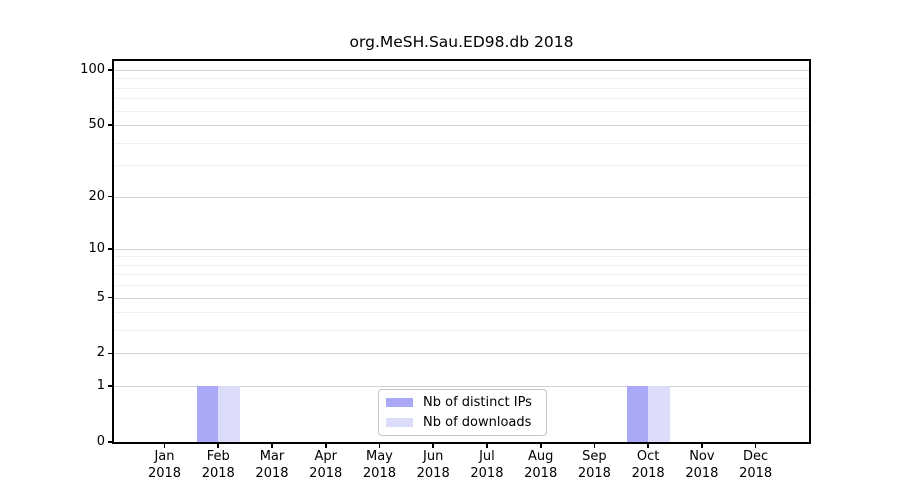 Image resolution: width=900 pixels, height=500 pixels. What do you see at coordinates (96, 196) in the screenshot?
I see `y-tick-label: 20` at bounding box center [96, 196].